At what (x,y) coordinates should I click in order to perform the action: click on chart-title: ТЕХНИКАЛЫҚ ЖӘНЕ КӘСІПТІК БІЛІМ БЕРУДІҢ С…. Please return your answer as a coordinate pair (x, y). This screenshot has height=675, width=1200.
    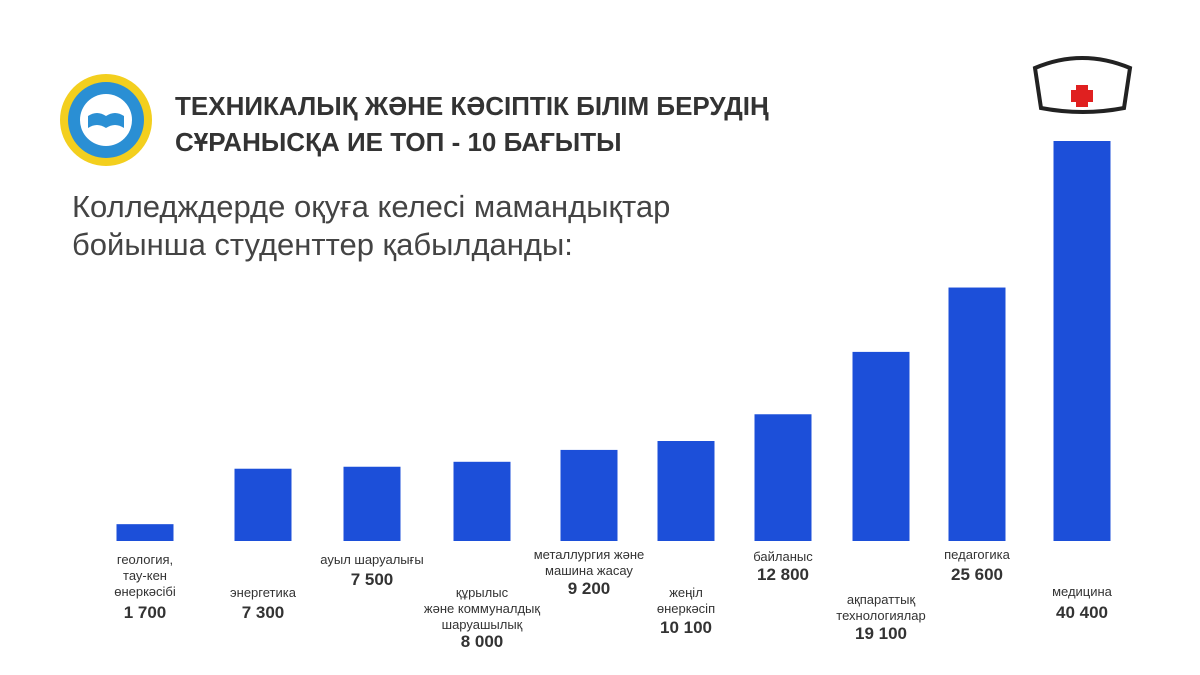
    Looking at the image, I should click on (472, 124).